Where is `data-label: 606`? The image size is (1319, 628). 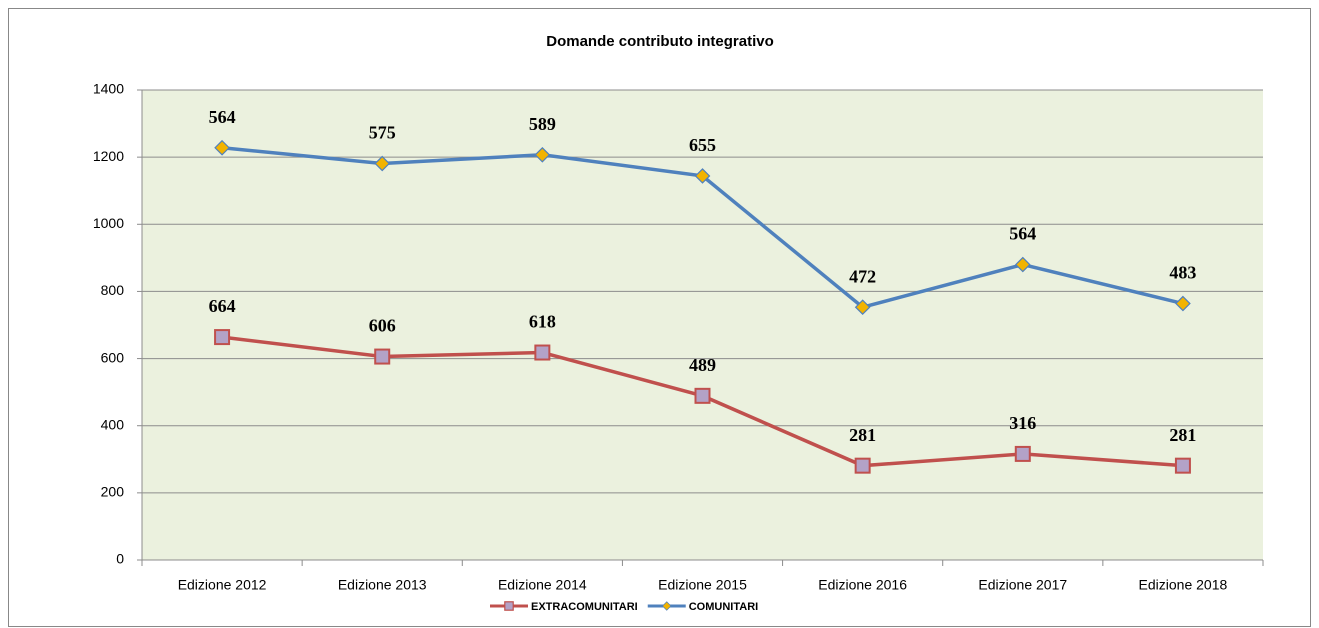
data-label: 606 is located at coordinates (382, 326).